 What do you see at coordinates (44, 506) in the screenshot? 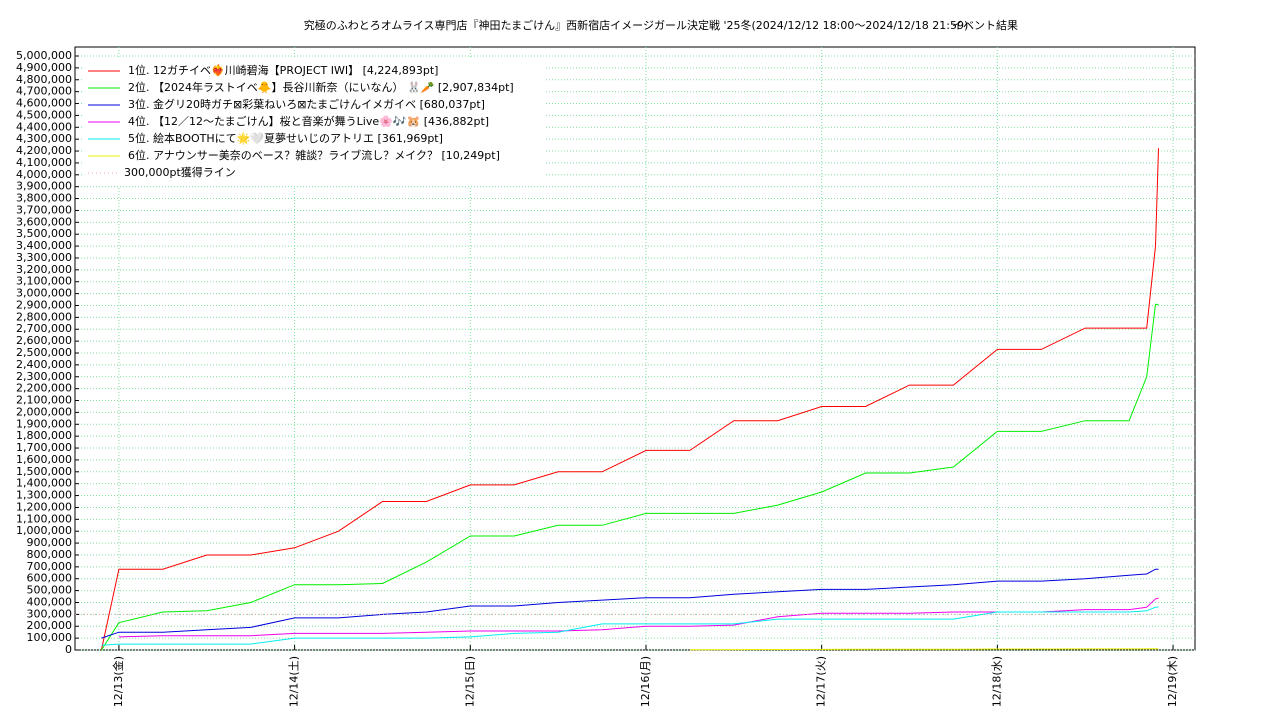
I see `y-tick-label: 1,200,000` at bounding box center [44, 506].